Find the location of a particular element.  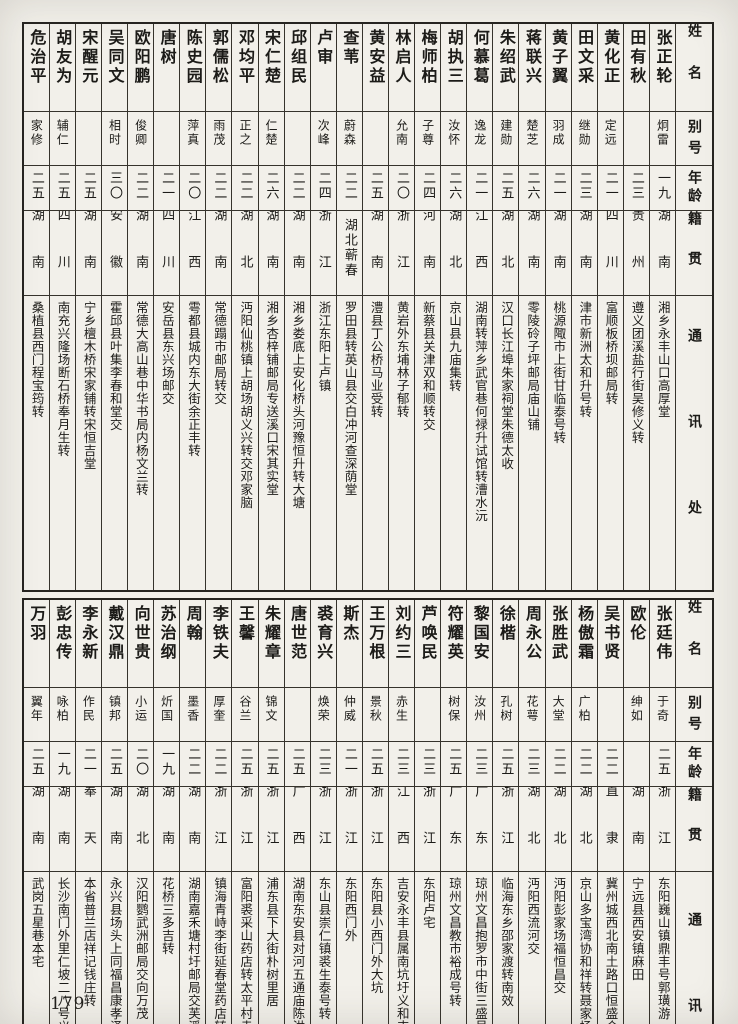

header-address-label: 通讯处 is located at coordinates (694, 457).